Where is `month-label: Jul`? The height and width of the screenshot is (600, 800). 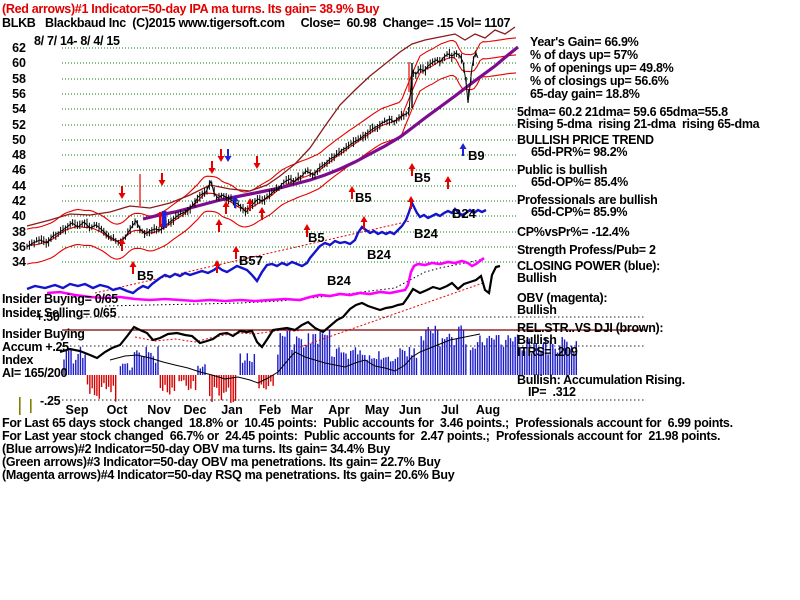
month-label: Jul is located at coordinates (450, 410).